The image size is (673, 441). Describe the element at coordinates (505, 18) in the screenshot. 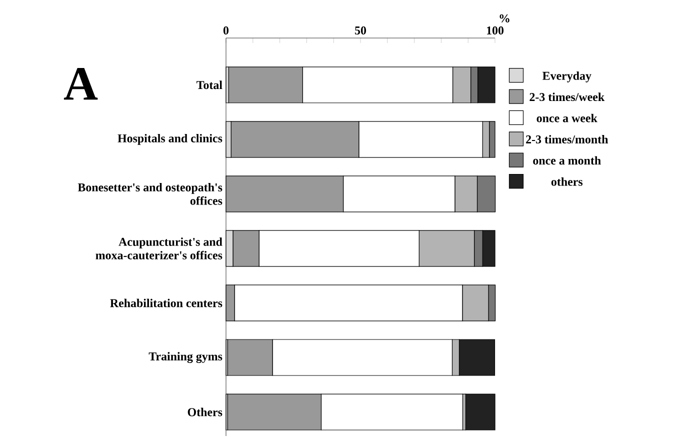

I see `x-axis-title: %` at that location.